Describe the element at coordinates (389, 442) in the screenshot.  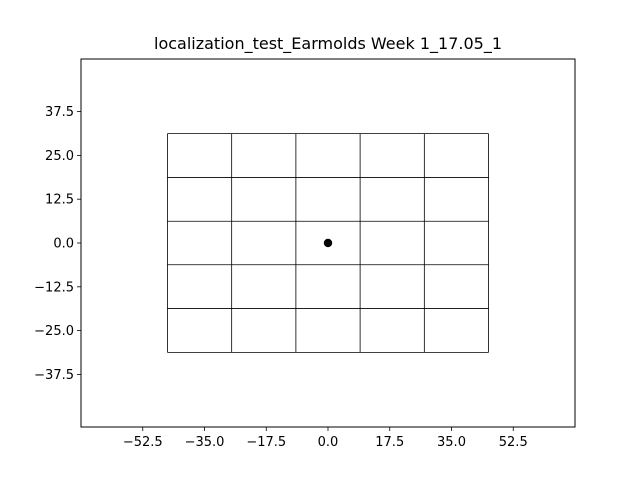
I see `x-tick-label: 17.5` at that location.